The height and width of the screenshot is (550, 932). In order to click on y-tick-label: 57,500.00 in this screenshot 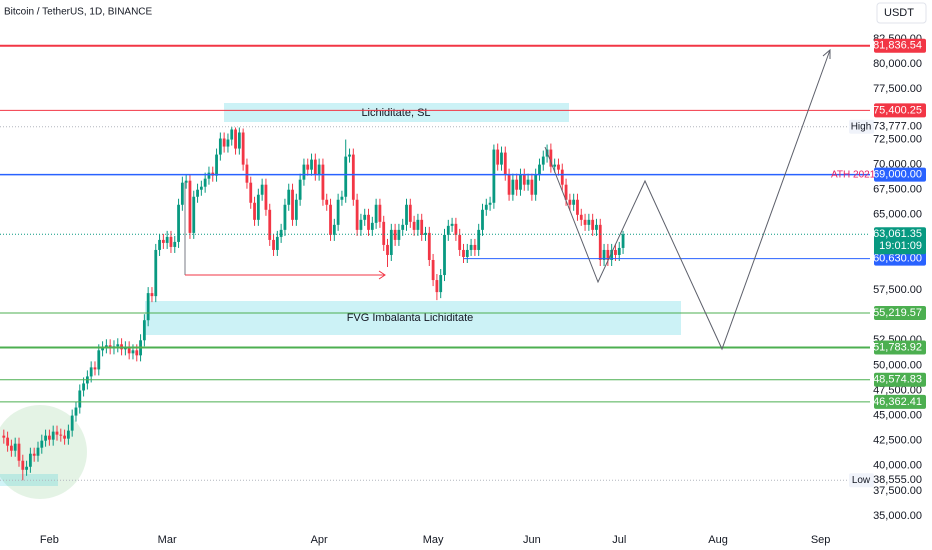, I will do `click(897, 290)`.